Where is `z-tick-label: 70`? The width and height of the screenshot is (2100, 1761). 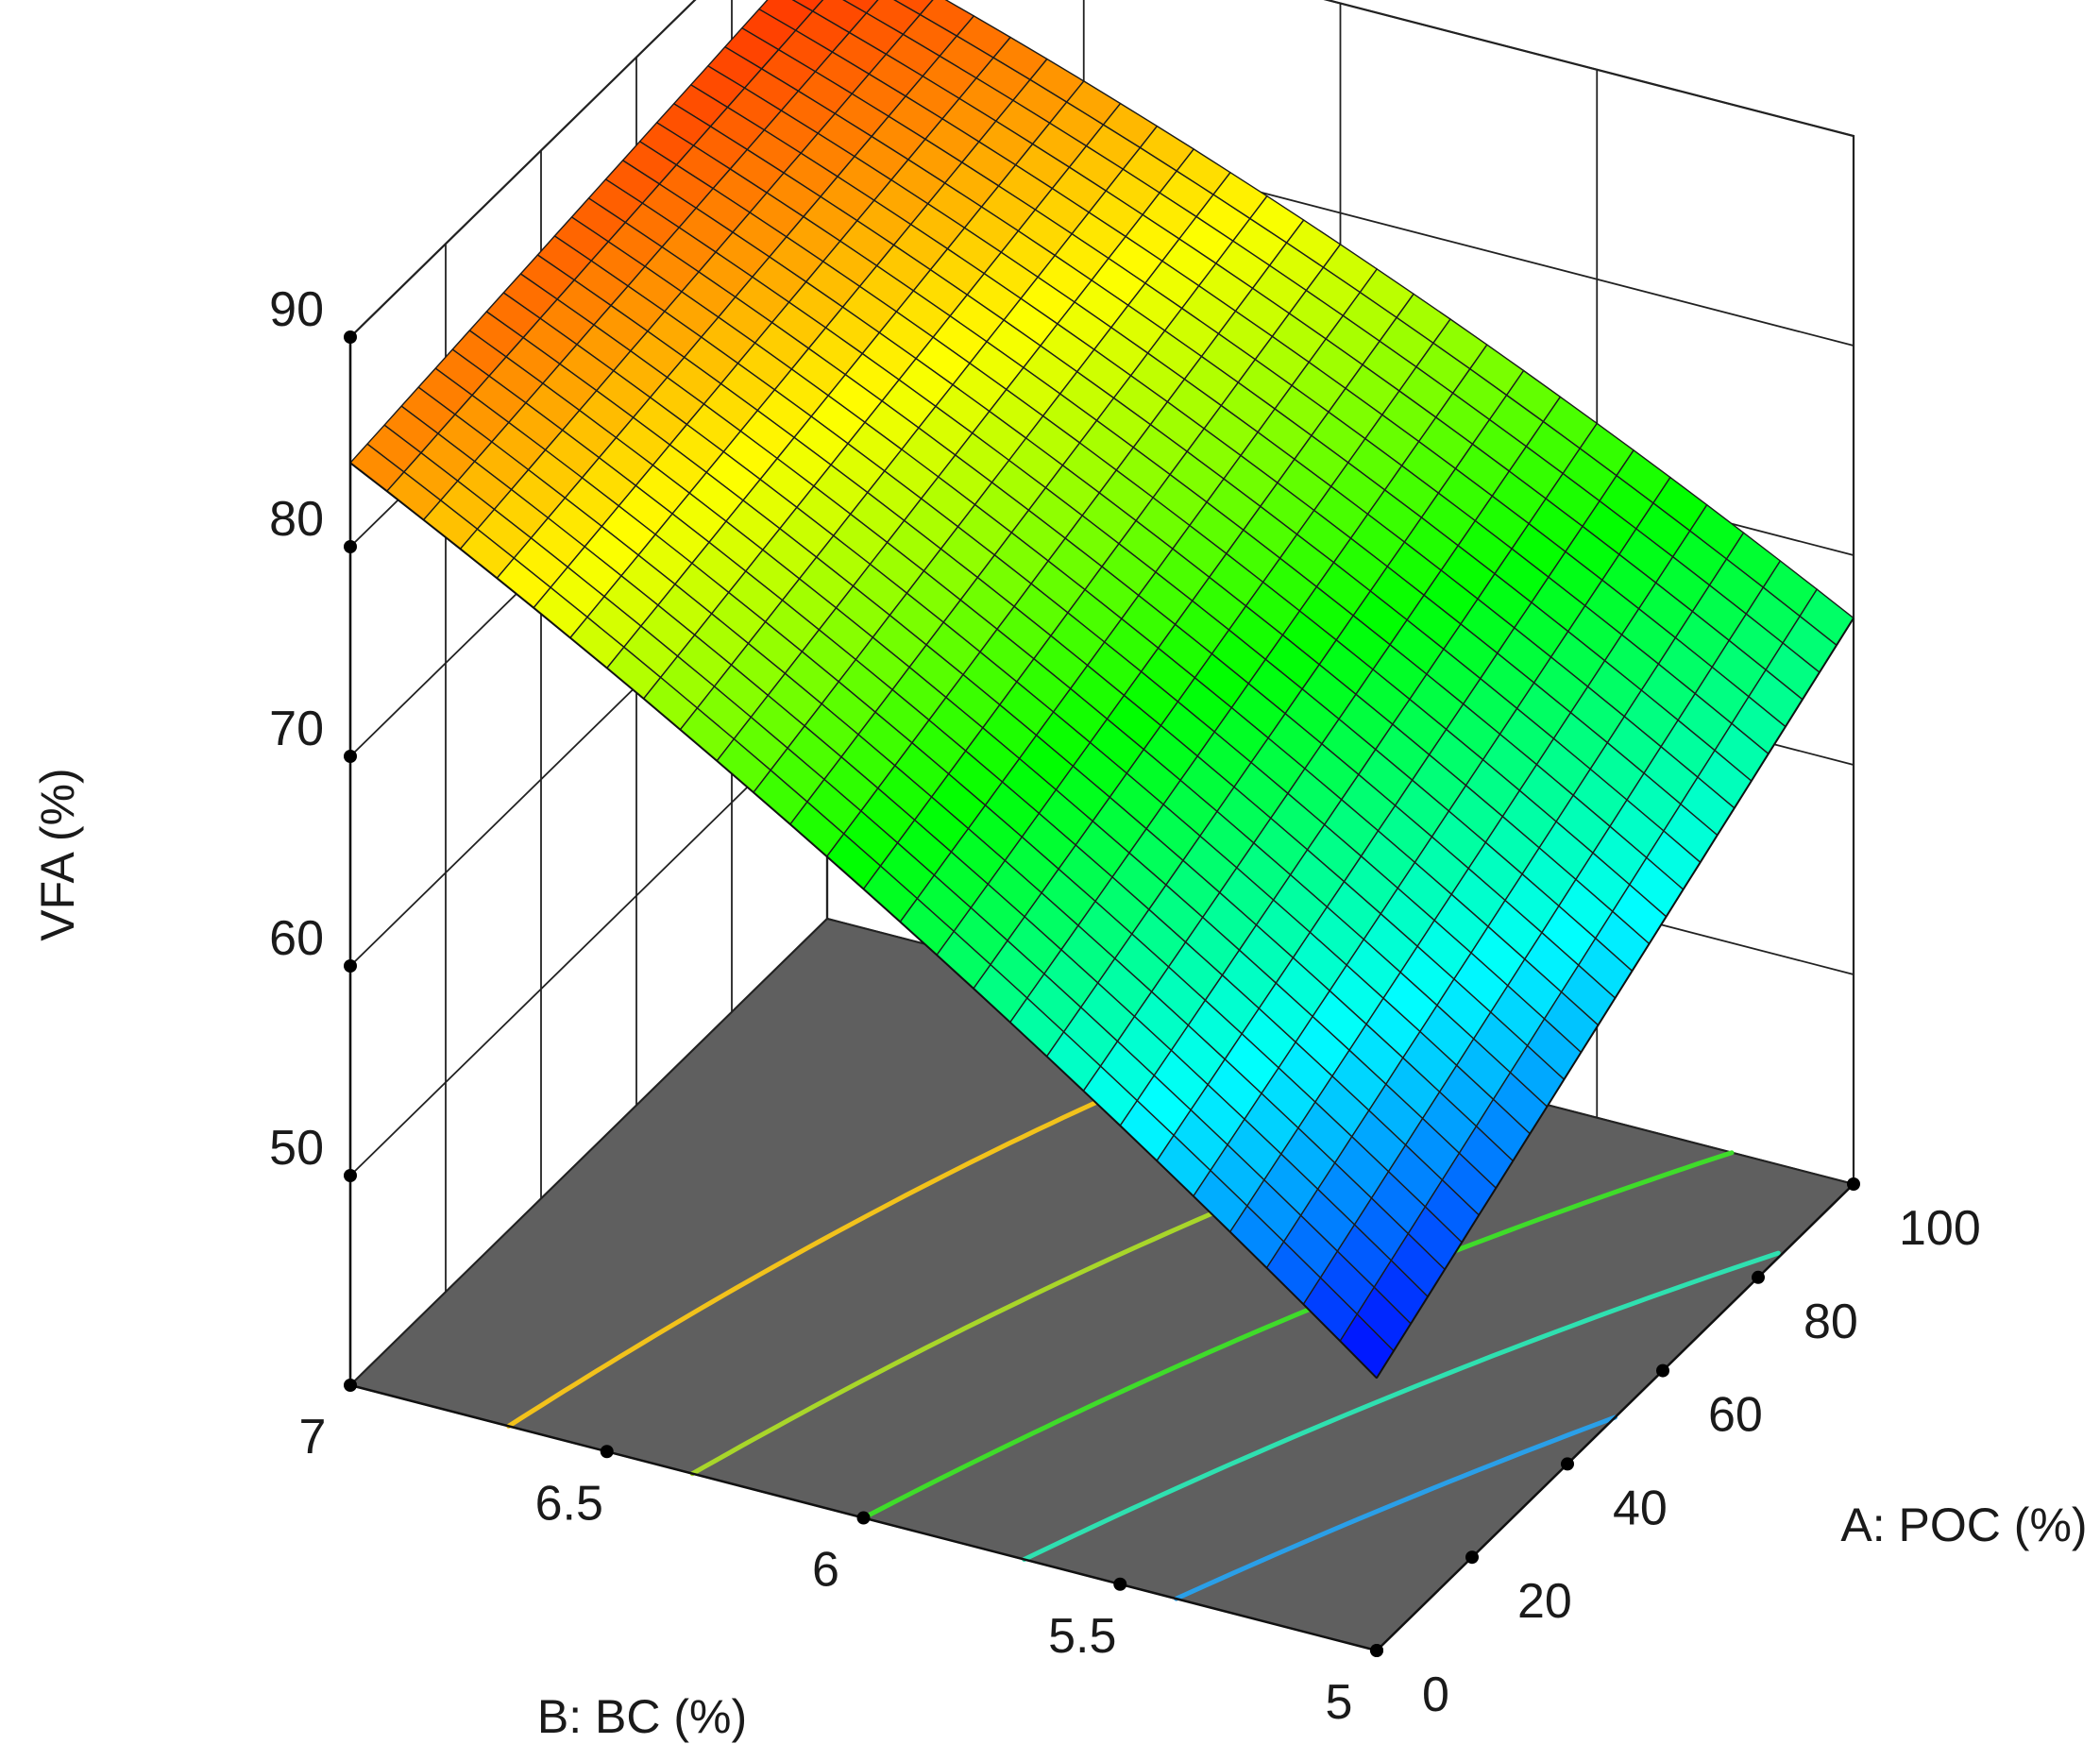 z-tick-label: 70 is located at coordinates (296, 729).